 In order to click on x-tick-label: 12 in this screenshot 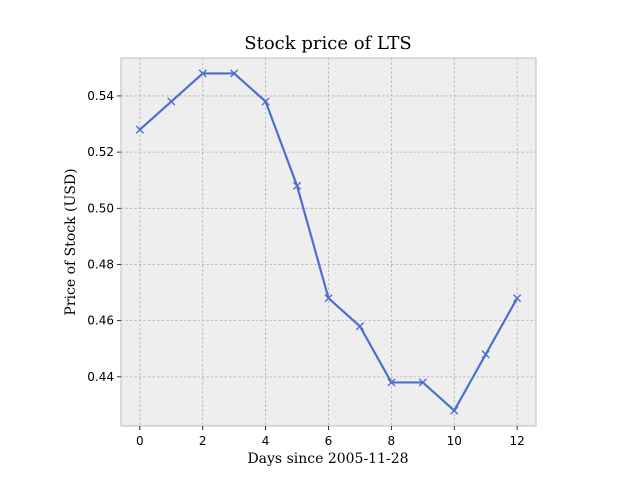, I will do `click(516, 441)`.